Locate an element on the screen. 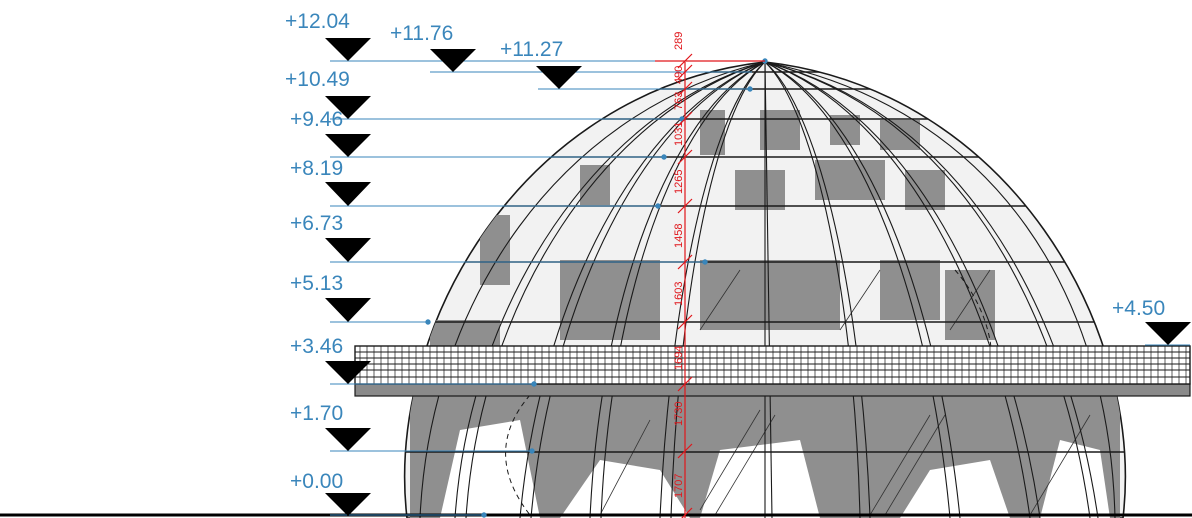  level-label-4: +6.73 is located at coordinates (316, 223).